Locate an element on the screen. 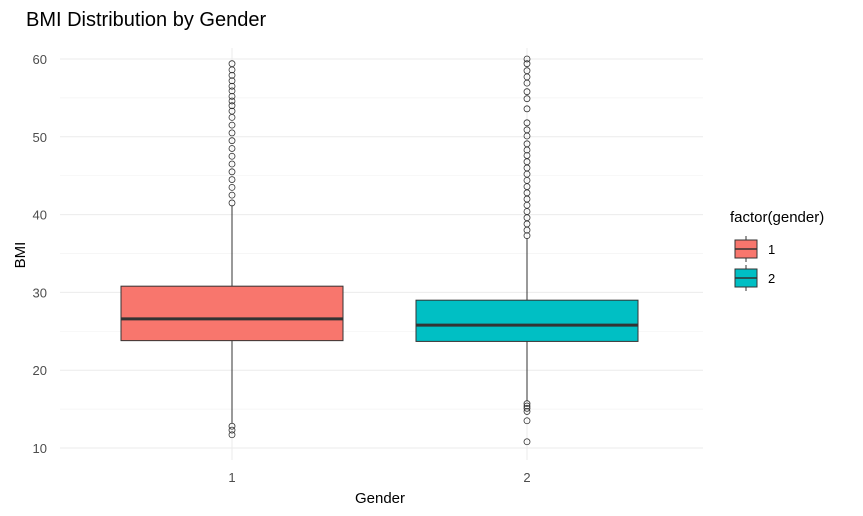  y-tick-label: 10 is located at coordinates (40, 448).